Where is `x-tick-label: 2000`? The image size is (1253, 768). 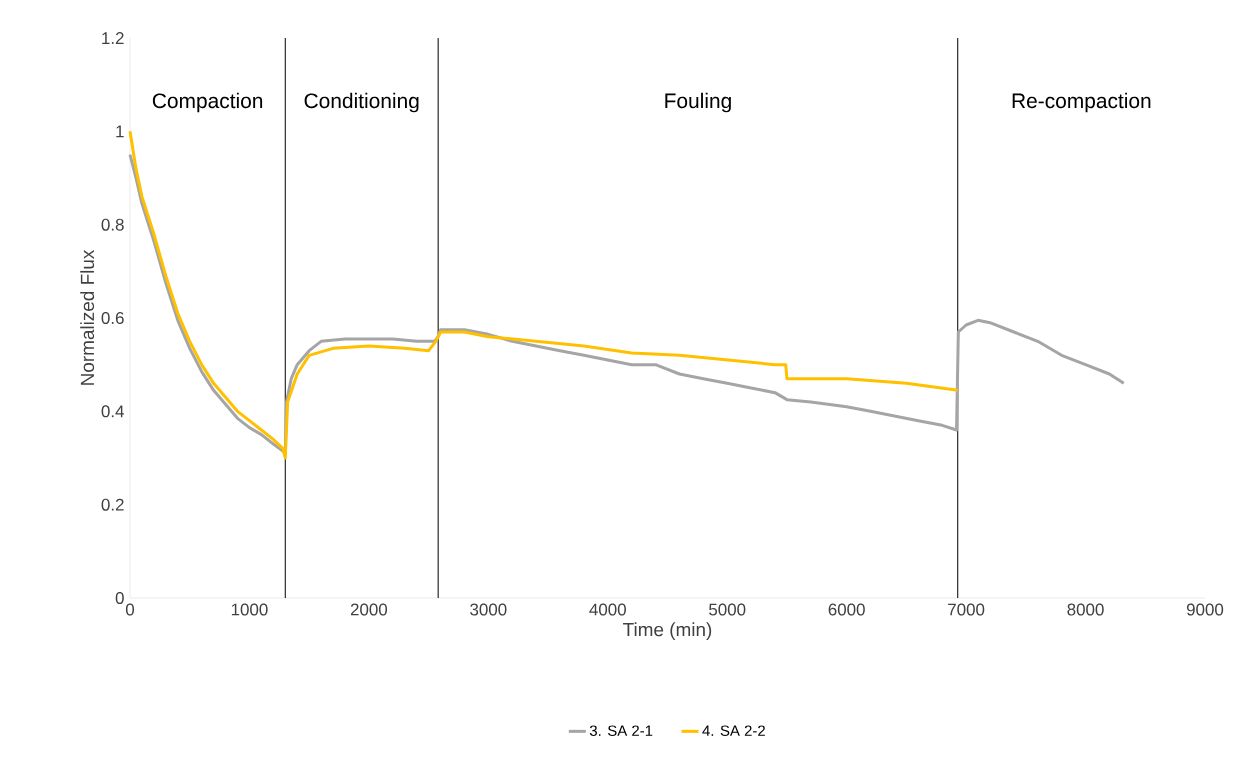
x-tick-label: 2000 is located at coordinates (369, 609).